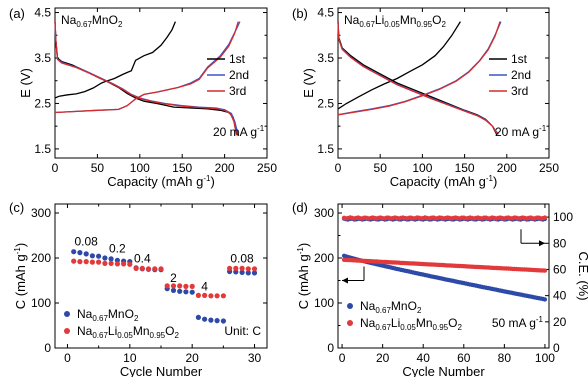 The height and width of the screenshot is (377, 588). Describe the element at coordinates (438, 181) in the screenshot. I see `x-axis-label-text: Capacity (mAh g` at that location.